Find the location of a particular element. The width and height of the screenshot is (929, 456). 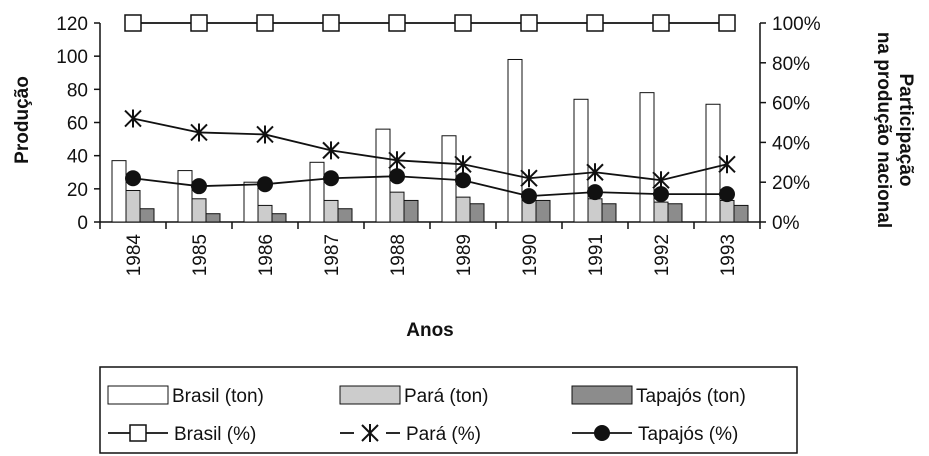

x-tick-label: 1986 is located at coordinates (266, 255).